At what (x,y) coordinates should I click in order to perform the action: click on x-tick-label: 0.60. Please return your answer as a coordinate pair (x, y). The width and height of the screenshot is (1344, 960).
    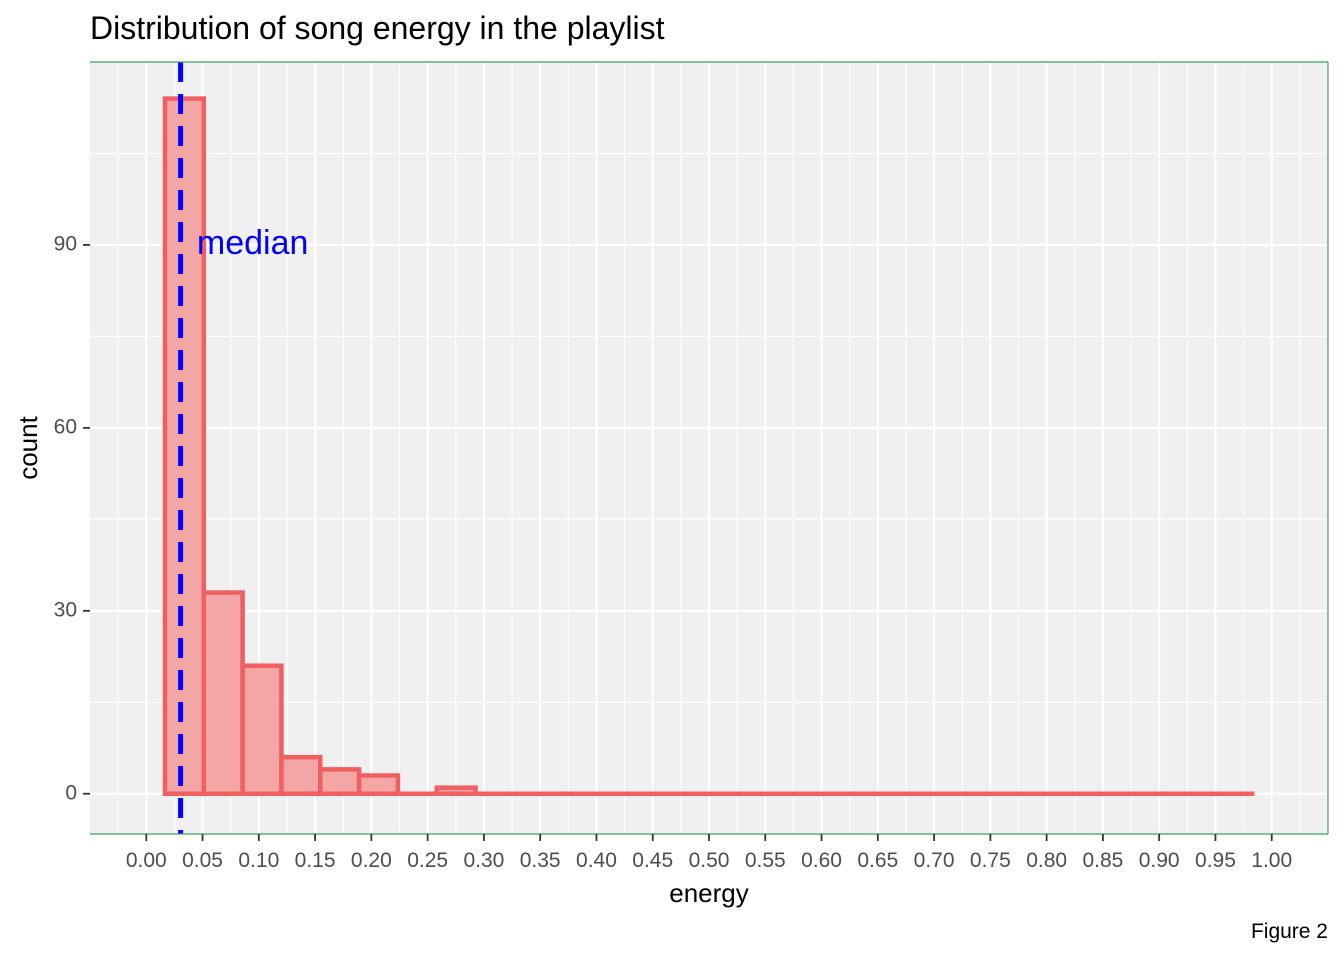
    Looking at the image, I should click on (821, 860).